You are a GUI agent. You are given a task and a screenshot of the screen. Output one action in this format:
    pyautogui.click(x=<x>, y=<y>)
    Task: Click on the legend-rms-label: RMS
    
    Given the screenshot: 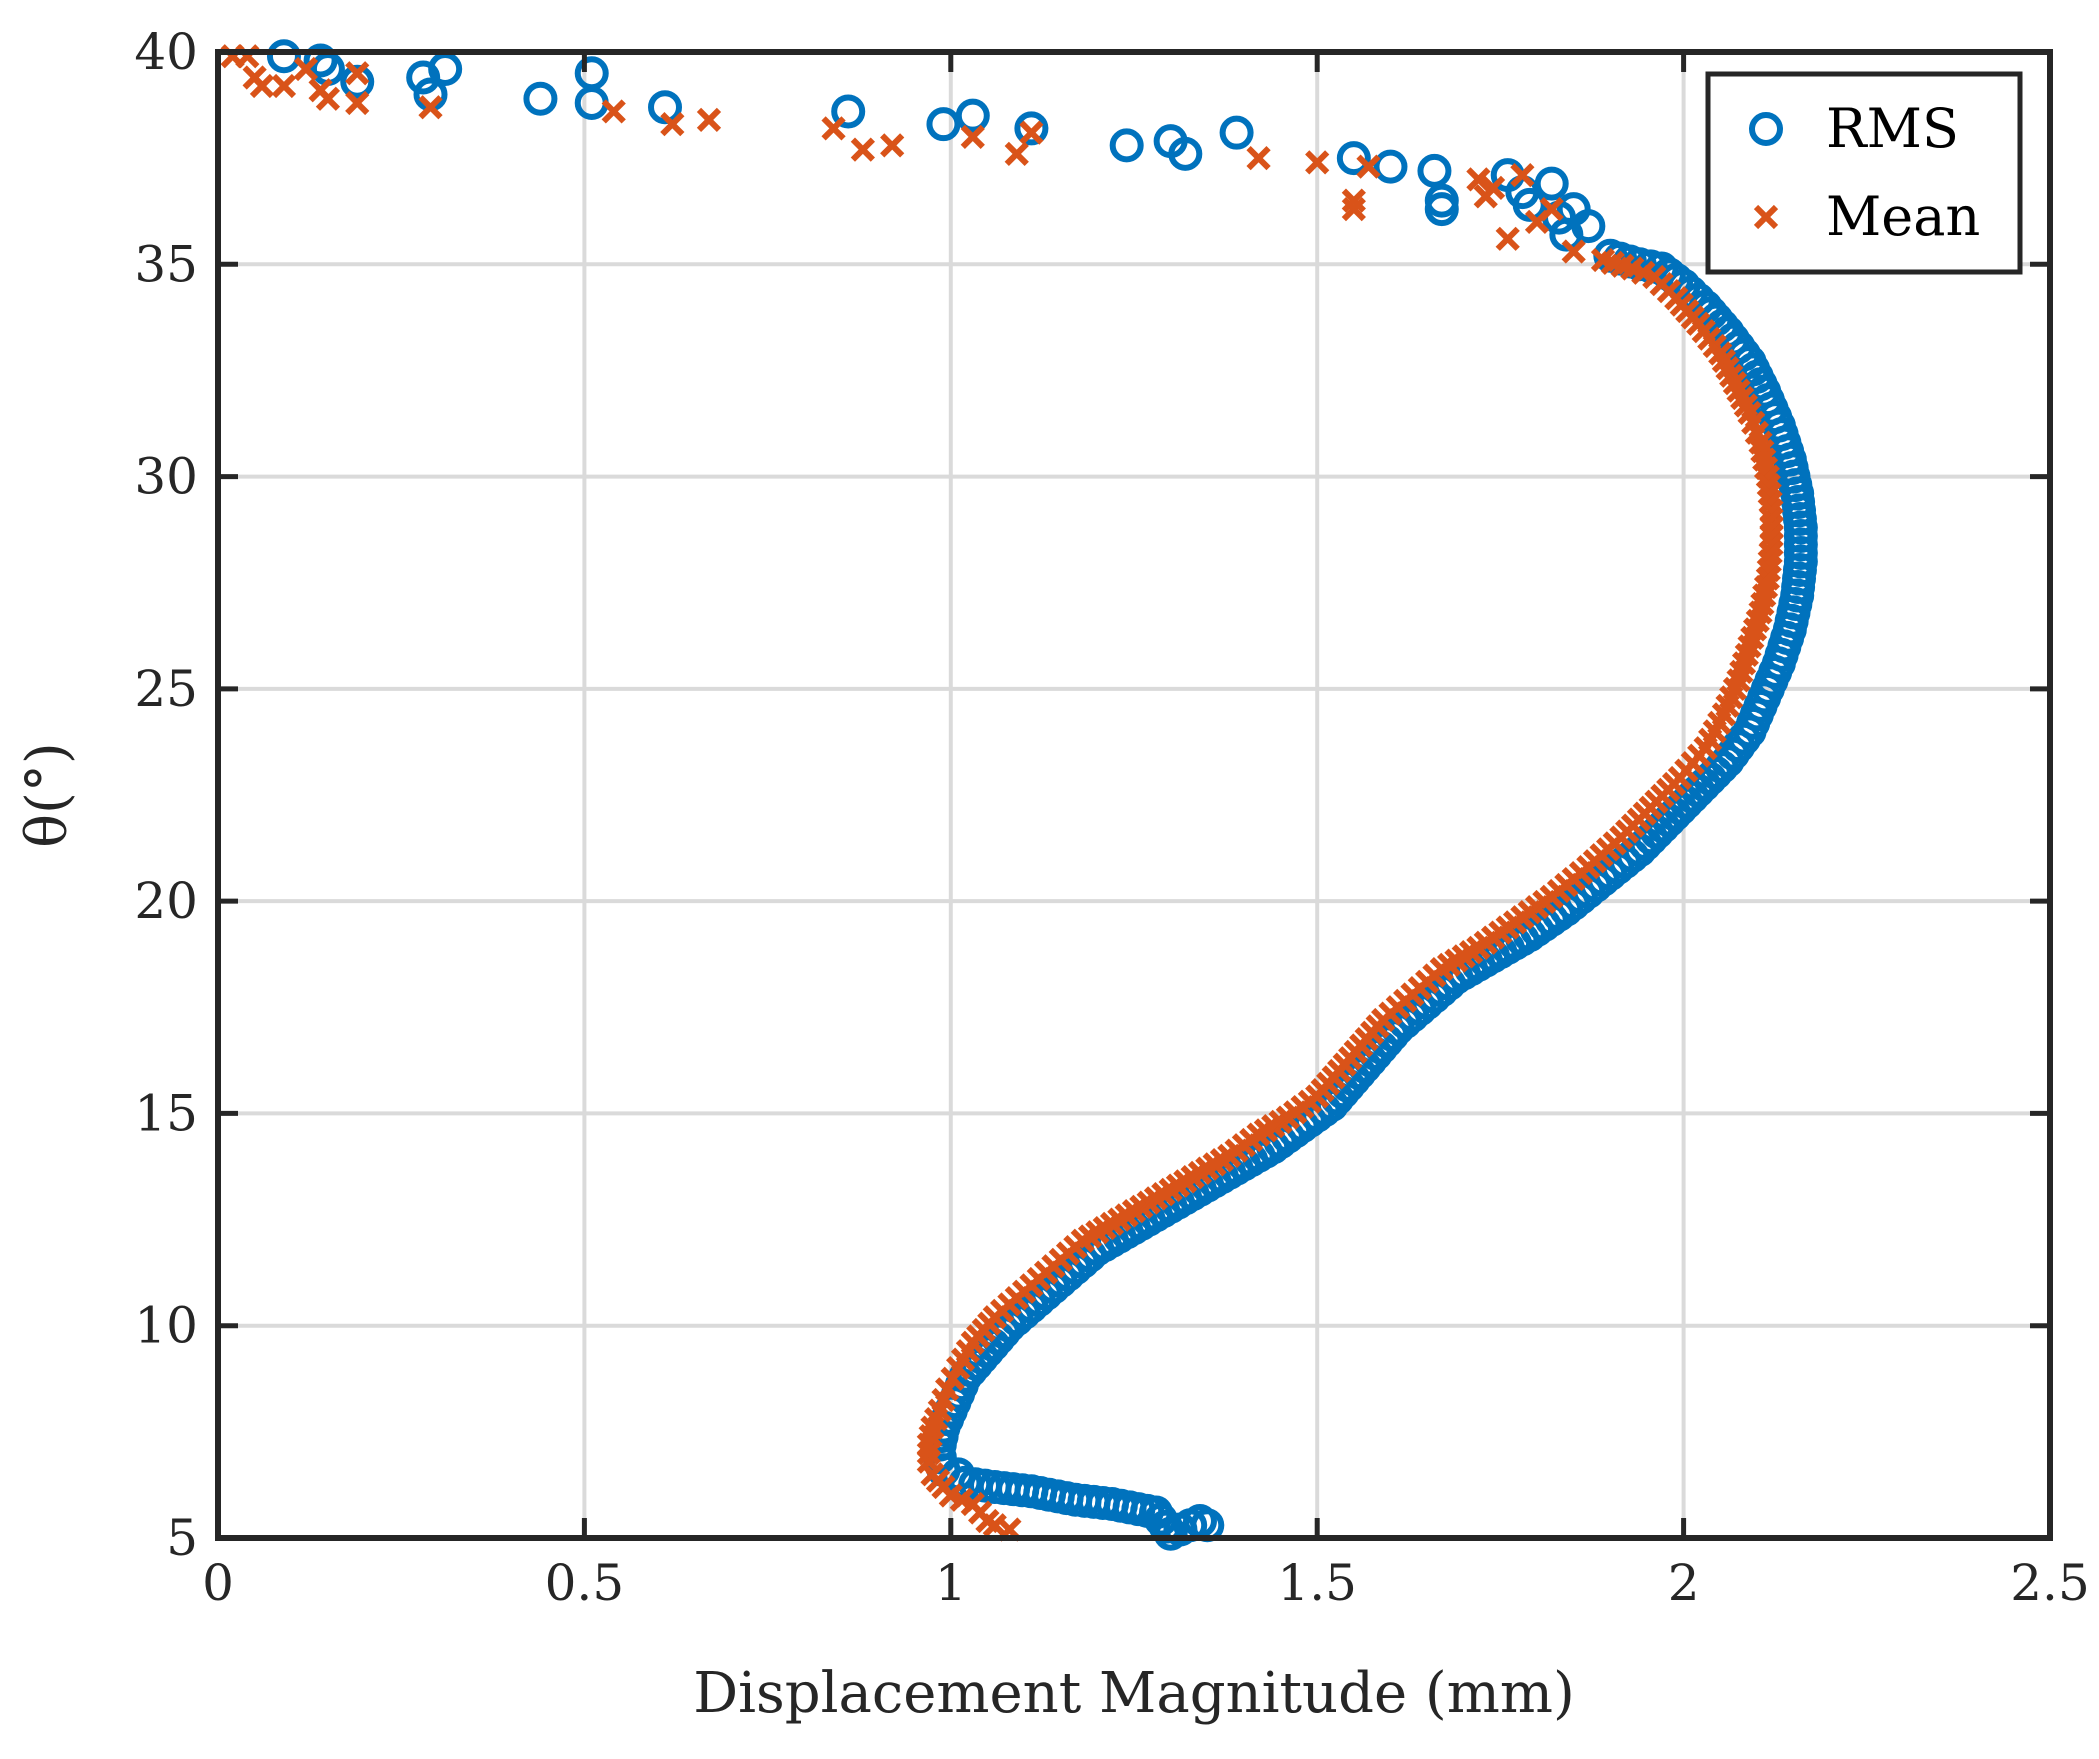 What is the action you would take?
    pyautogui.click(x=1892, y=128)
    